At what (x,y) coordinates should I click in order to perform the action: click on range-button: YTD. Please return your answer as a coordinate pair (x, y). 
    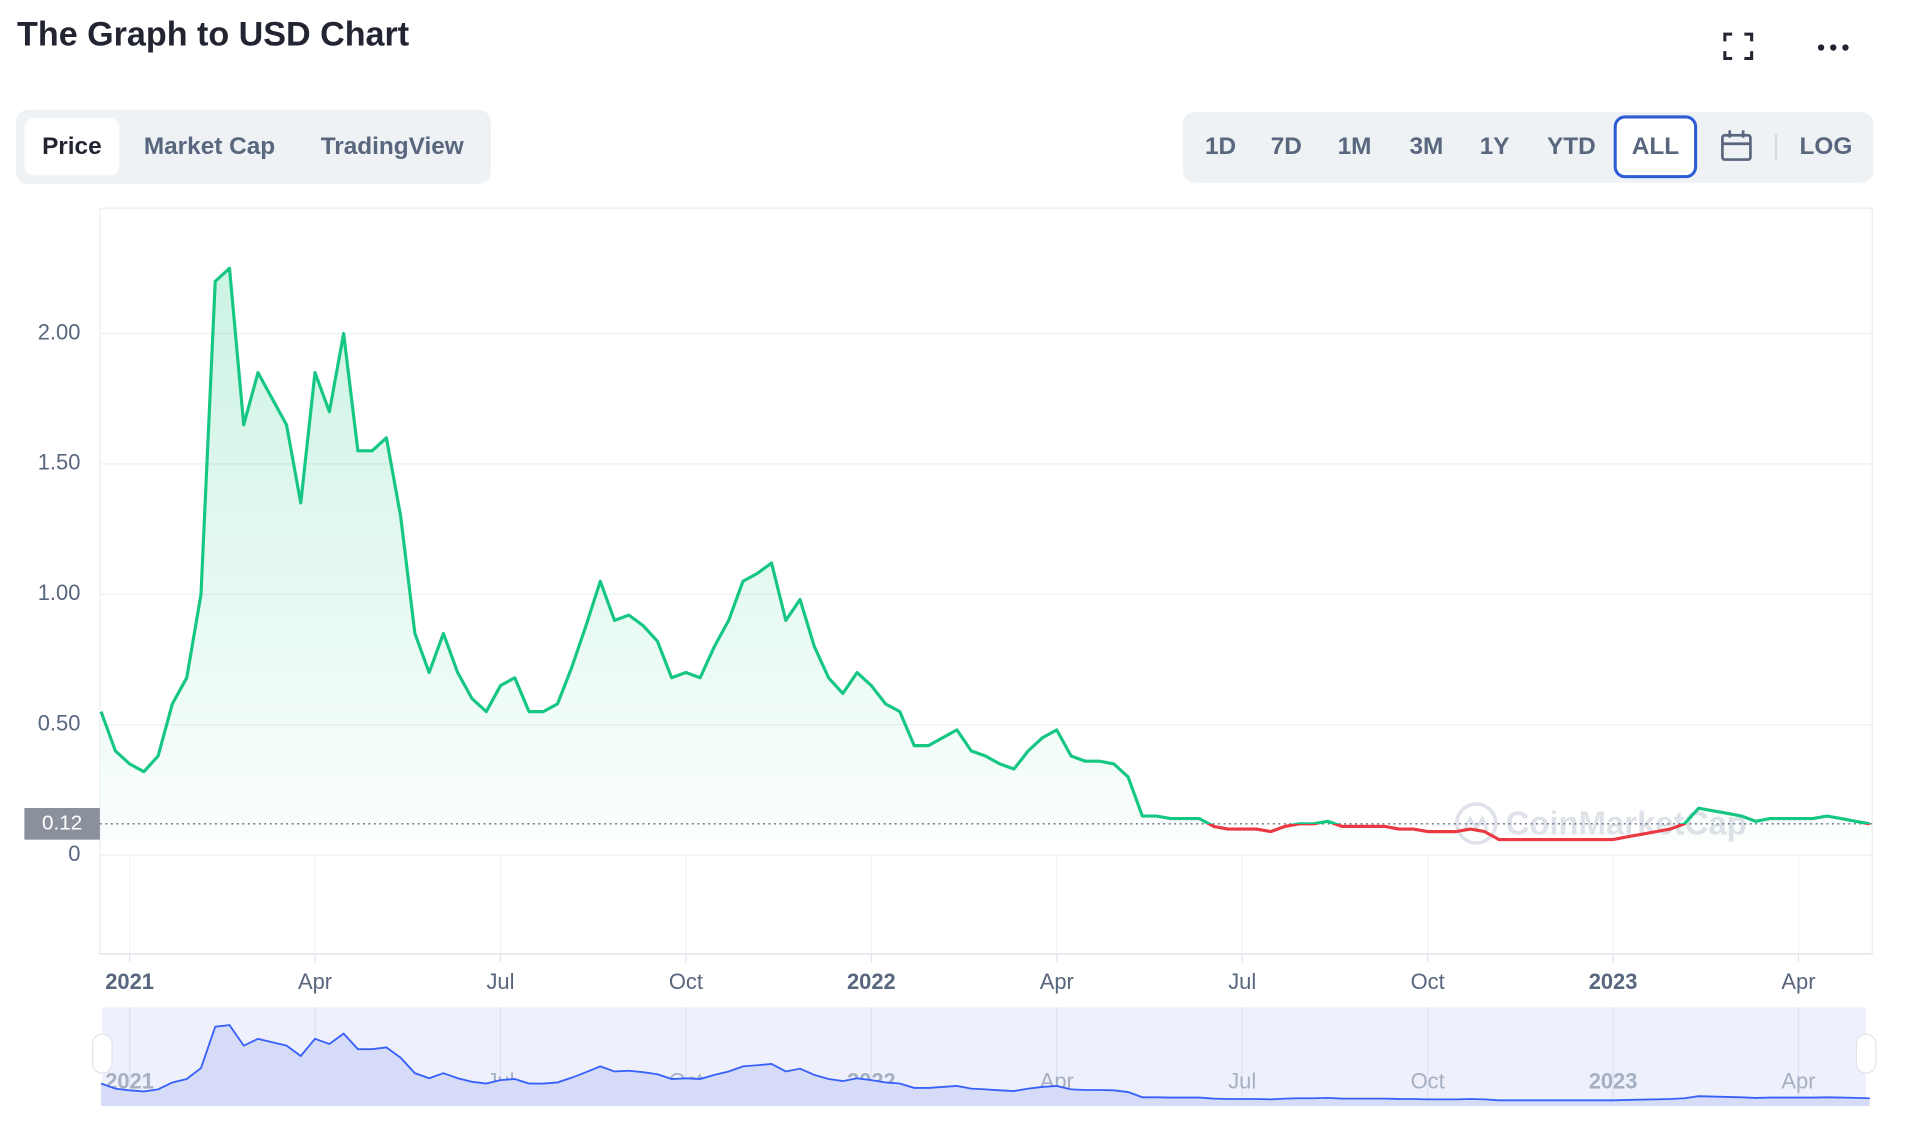
    Looking at the image, I should click on (1571, 146).